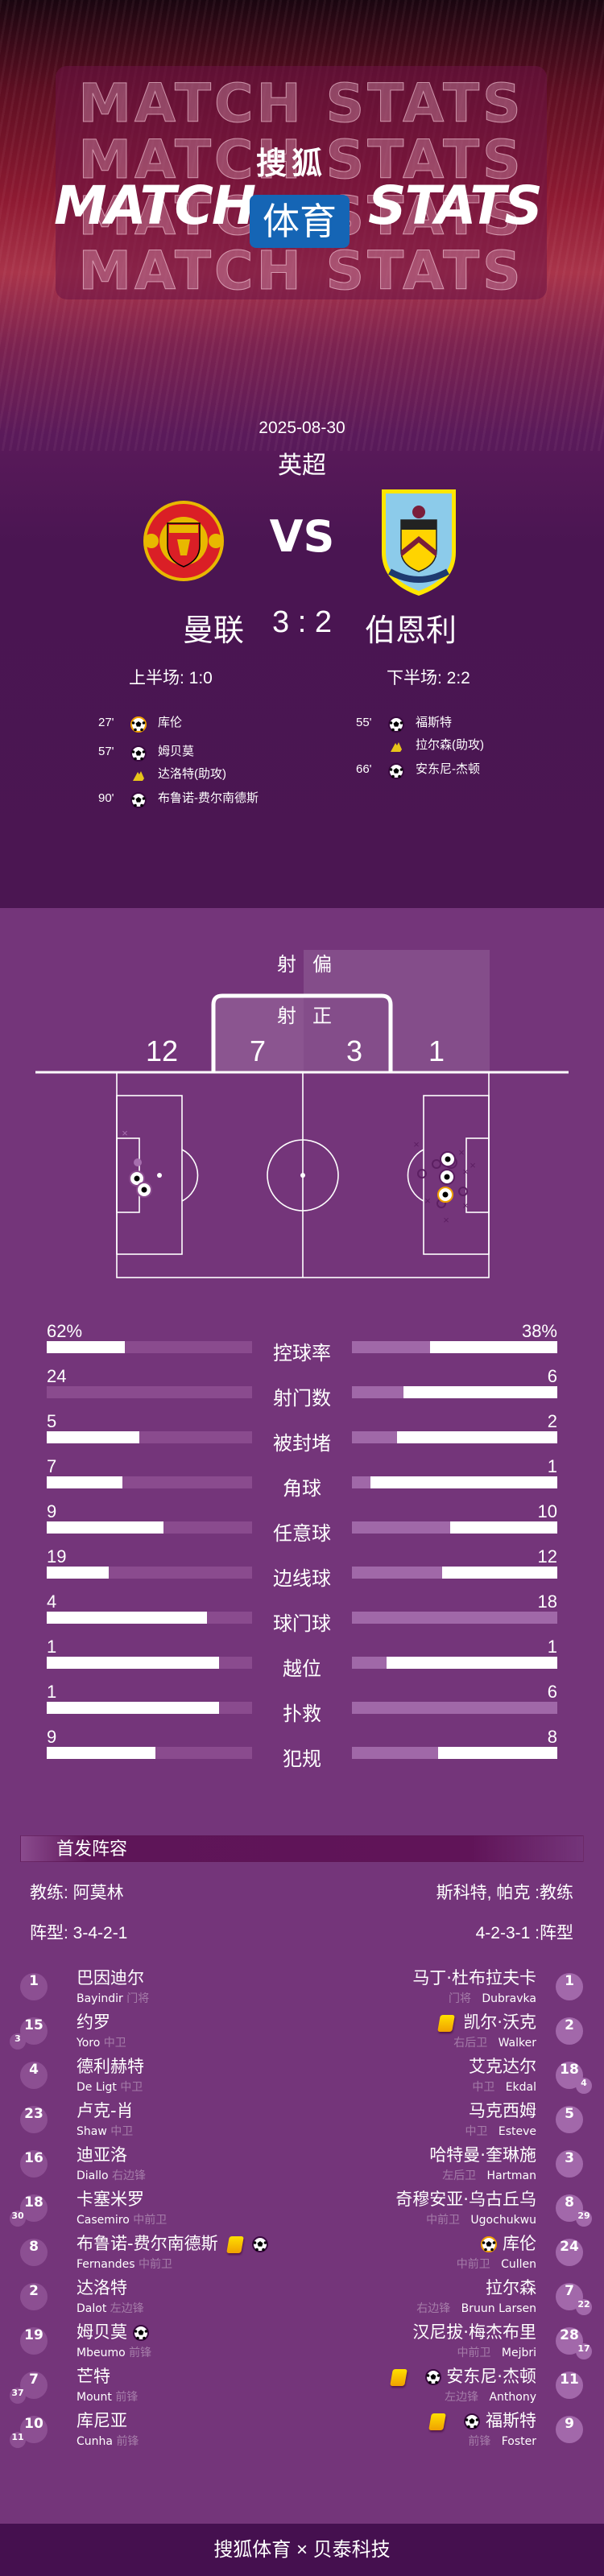 The width and height of the screenshot is (604, 2576). Describe the element at coordinates (547, 1511) in the screenshot. I see `away-stat-value: 10` at that location.